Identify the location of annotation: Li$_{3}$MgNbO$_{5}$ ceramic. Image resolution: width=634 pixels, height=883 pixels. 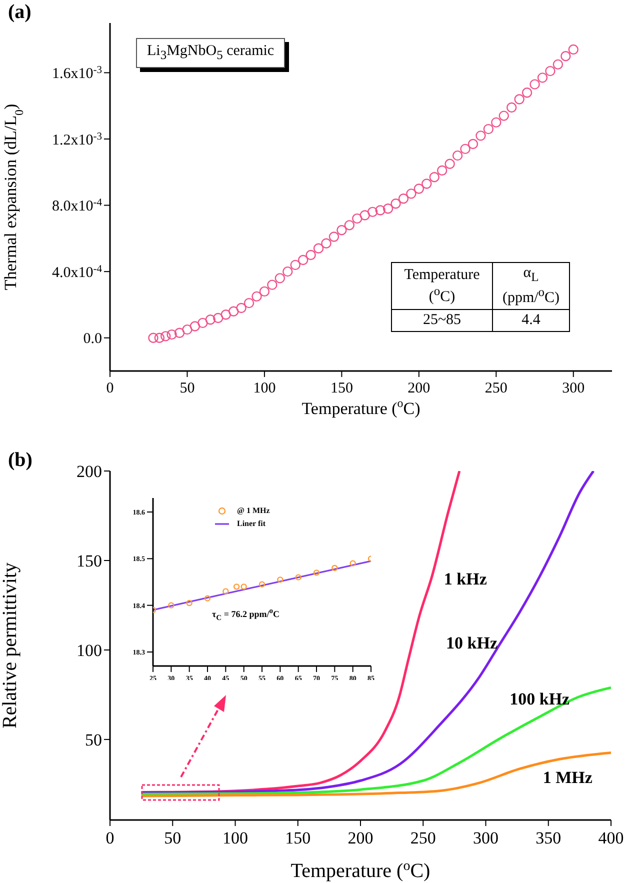
(210, 52).